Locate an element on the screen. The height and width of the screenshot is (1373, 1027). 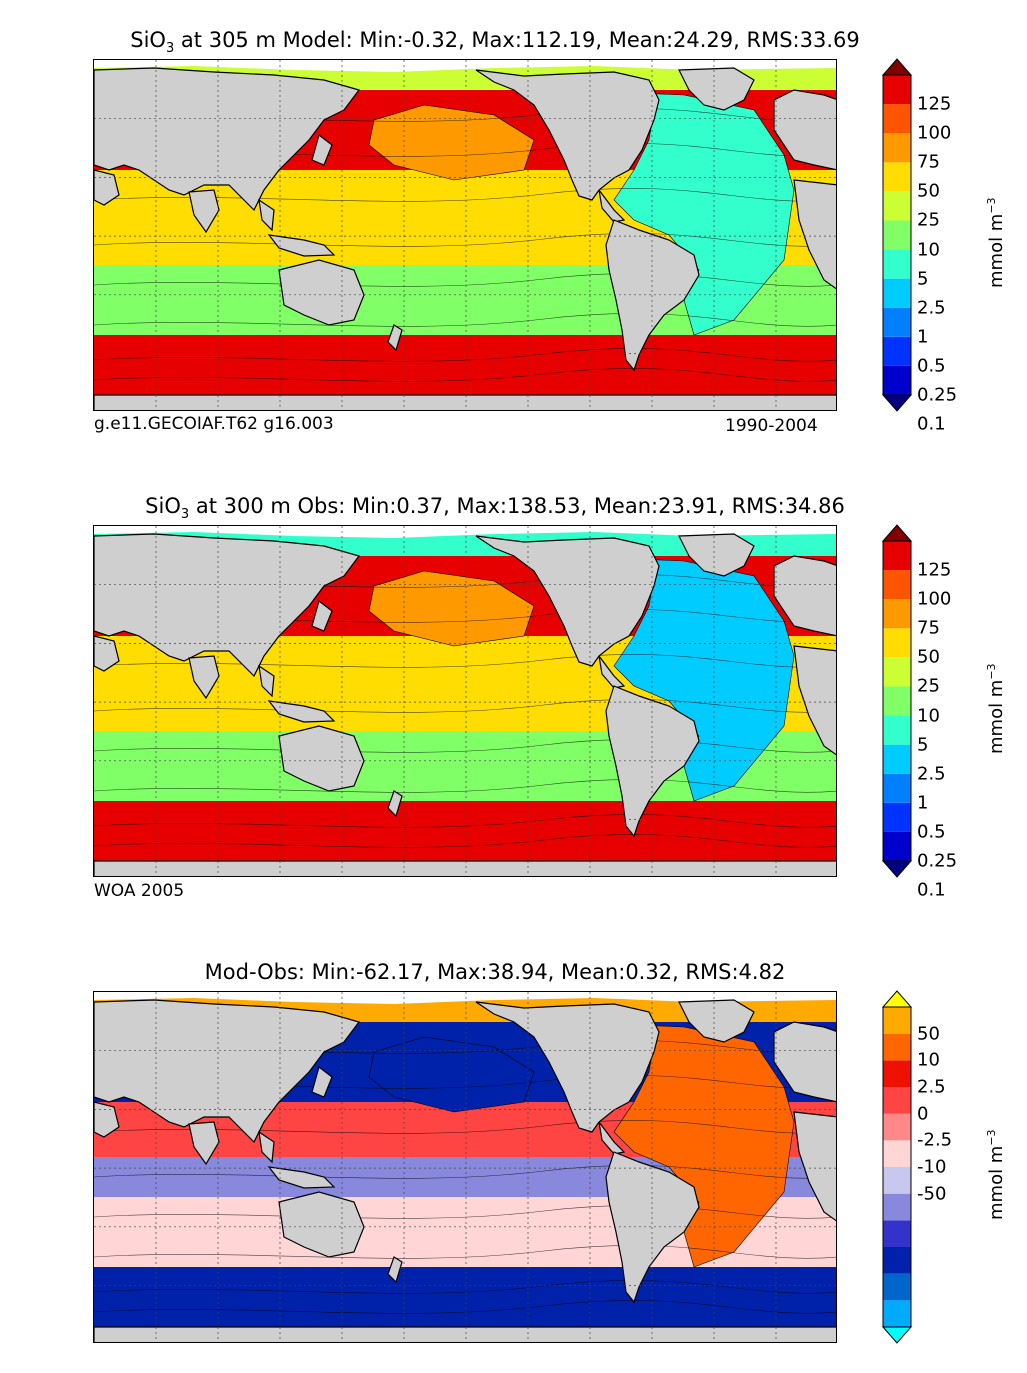
model-colorbar-extend-min is located at coordinates (897, 403).